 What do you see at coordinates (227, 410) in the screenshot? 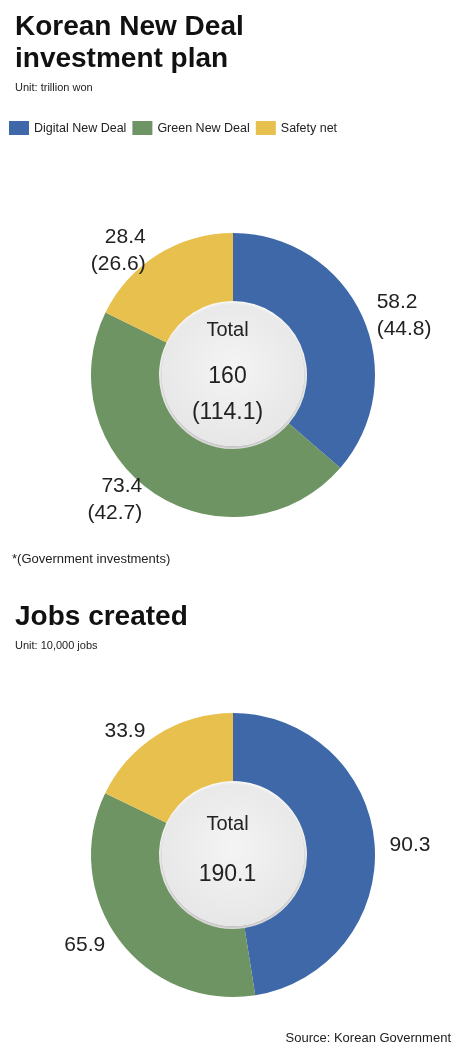
I see `text: (114.1)` at bounding box center [227, 410].